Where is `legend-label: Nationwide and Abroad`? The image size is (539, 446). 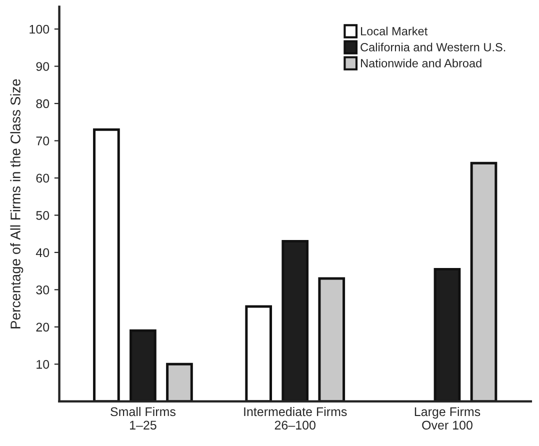 legend-label: Nationwide and Abroad is located at coordinates (421, 63).